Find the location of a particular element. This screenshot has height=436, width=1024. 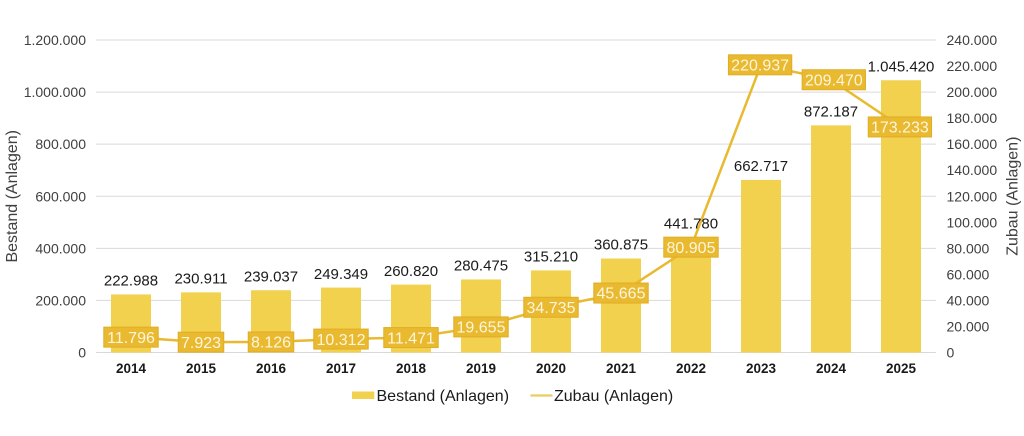

svg-text: 45.665 is located at coordinates (621, 294).